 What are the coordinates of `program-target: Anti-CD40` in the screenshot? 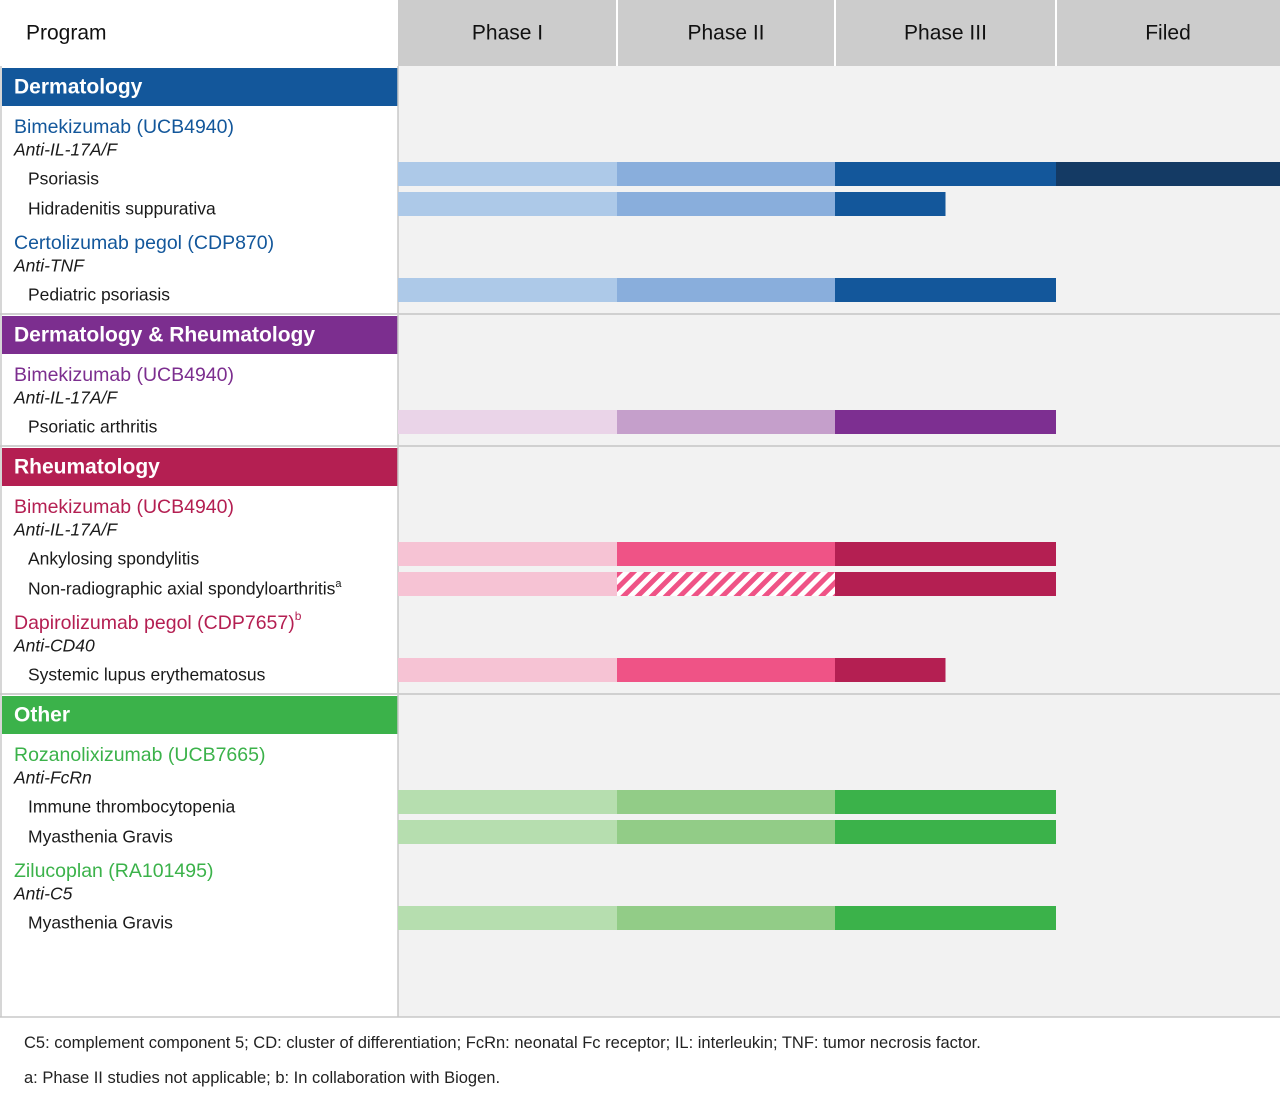 It's located at (54, 646).